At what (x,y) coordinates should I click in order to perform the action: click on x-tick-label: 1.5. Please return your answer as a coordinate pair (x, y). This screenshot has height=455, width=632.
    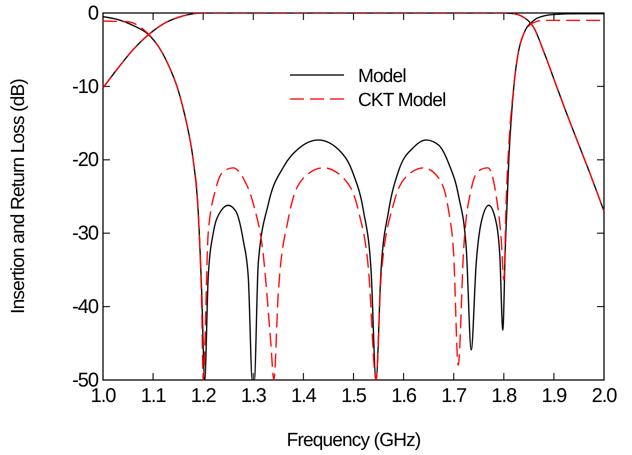
    Looking at the image, I should click on (354, 396).